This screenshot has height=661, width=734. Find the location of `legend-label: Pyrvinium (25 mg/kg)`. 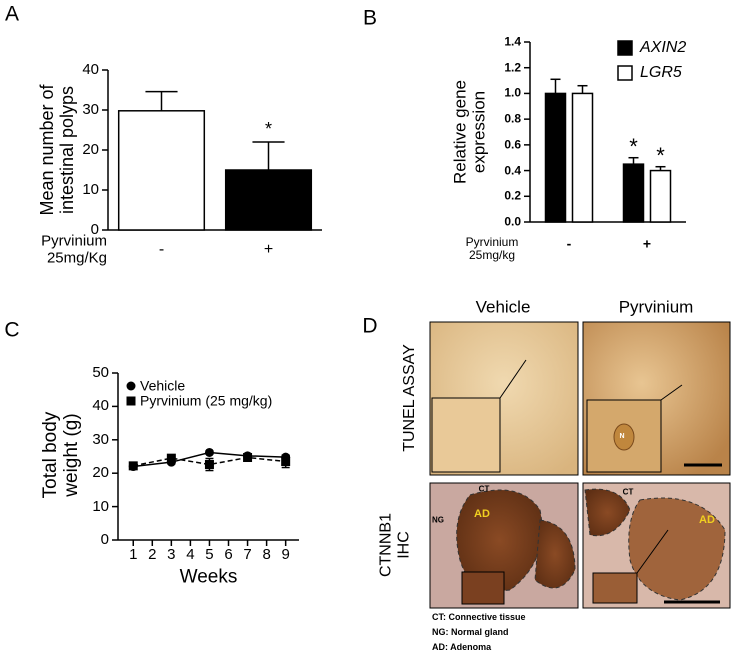

legend-label: Pyrvinium (25 mg/kg) is located at coordinates (206, 400).